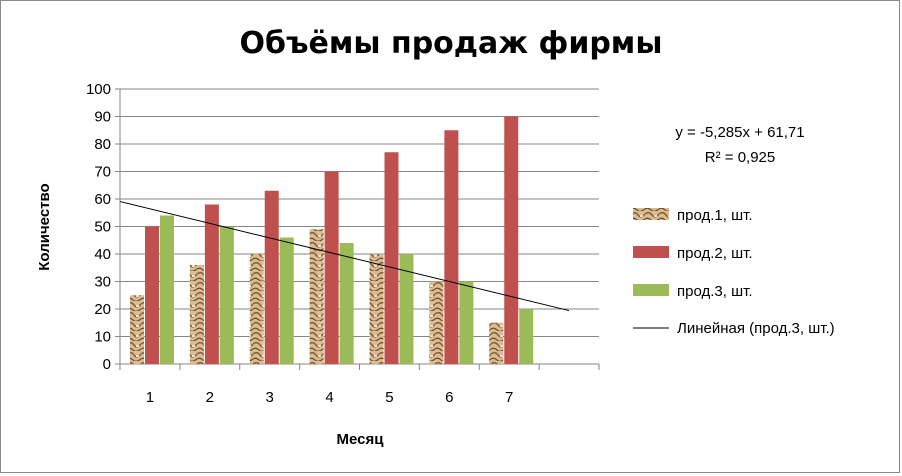 This screenshot has height=476, width=902. I want to click on x-tick-label-4: 4, so click(329, 397).